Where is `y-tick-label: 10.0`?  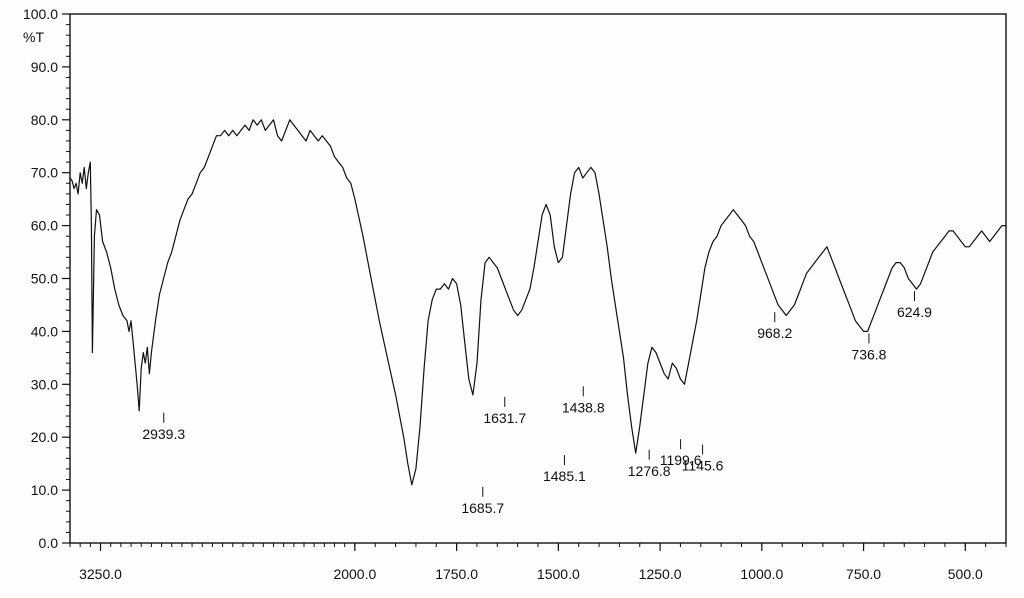
y-tick-label: 10.0 is located at coordinates (44, 490).